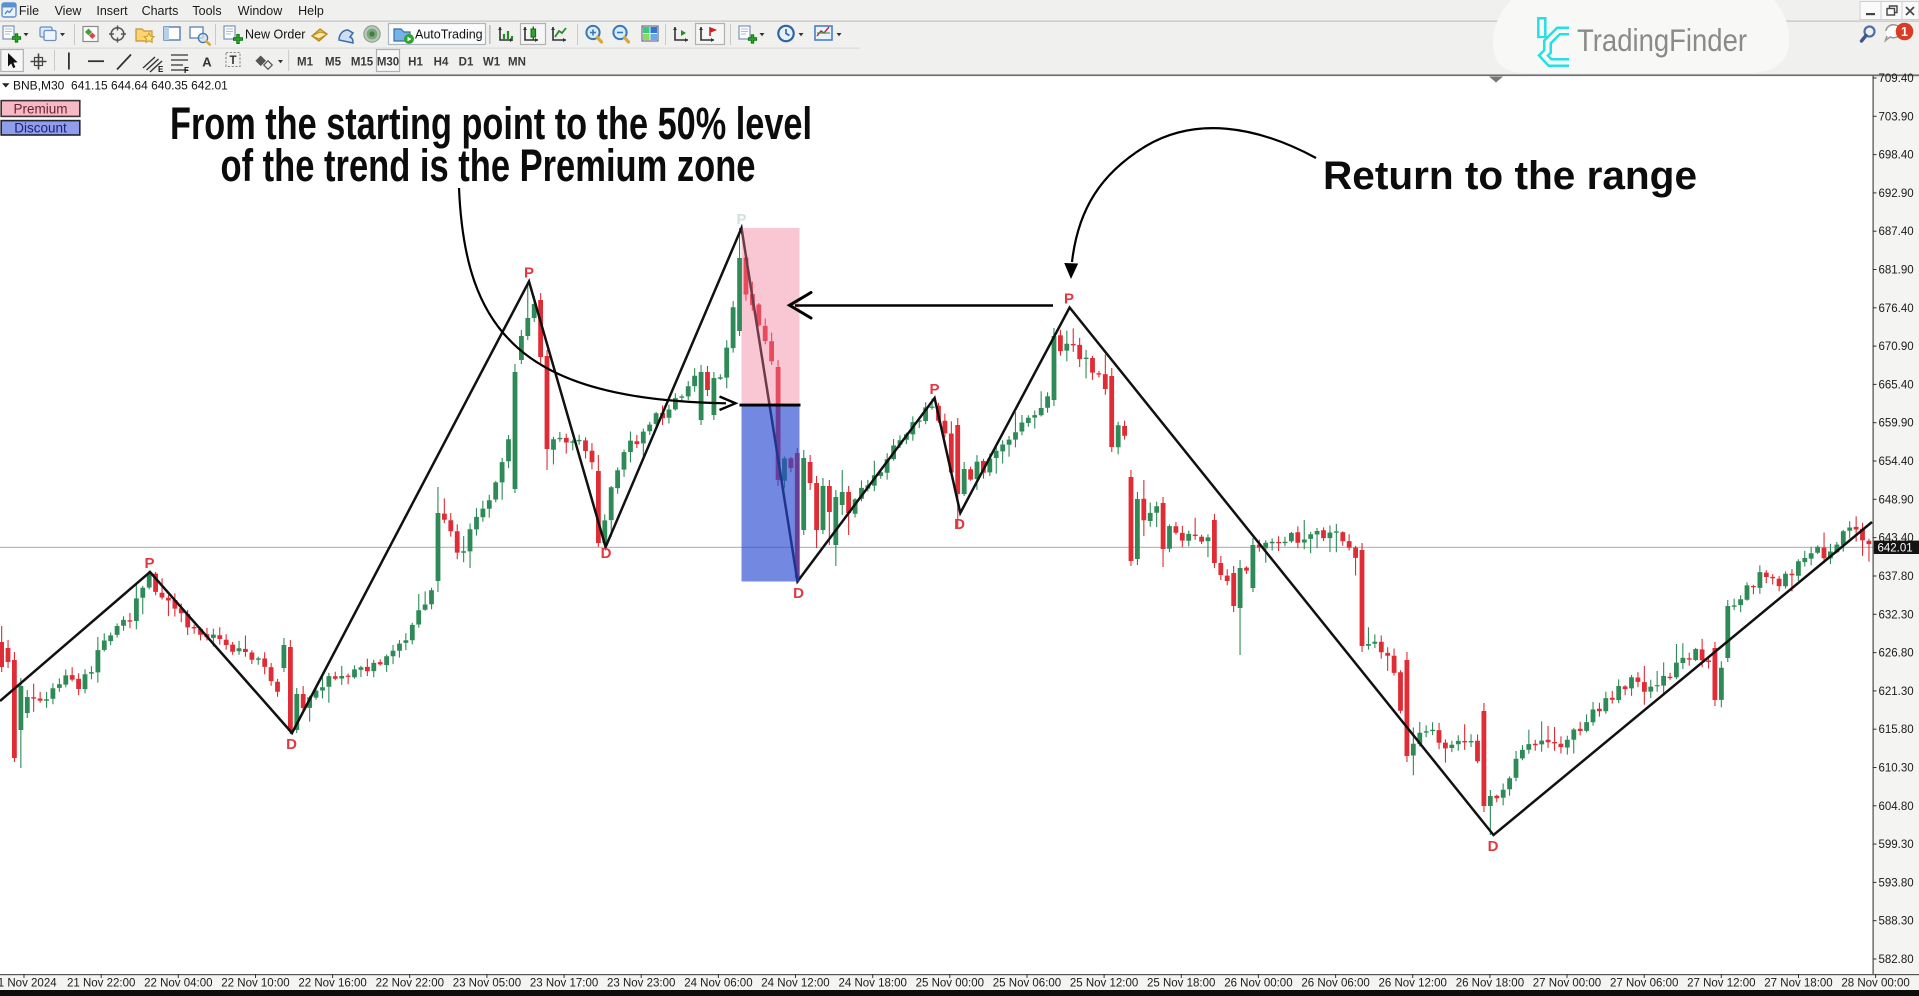 This screenshot has width=1919, height=996. What do you see at coordinates (449, 35) in the screenshot?
I see `svg-text: AutoTrading` at bounding box center [449, 35].